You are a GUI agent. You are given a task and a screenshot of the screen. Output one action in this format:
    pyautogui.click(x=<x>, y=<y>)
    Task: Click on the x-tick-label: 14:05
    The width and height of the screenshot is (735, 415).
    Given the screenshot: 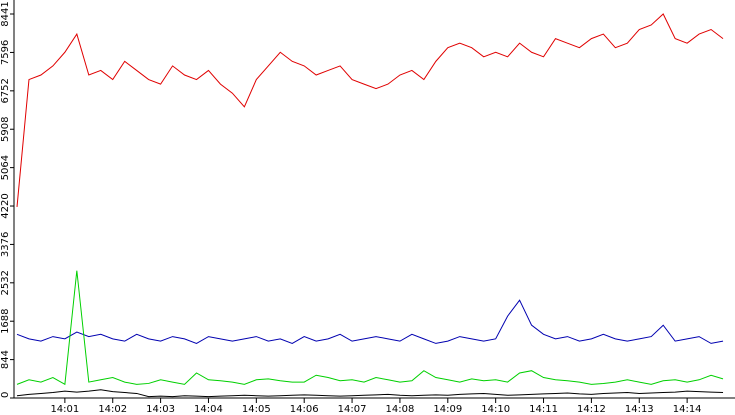 What is the action you would take?
    pyautogui.click(x=256, y=409)
    